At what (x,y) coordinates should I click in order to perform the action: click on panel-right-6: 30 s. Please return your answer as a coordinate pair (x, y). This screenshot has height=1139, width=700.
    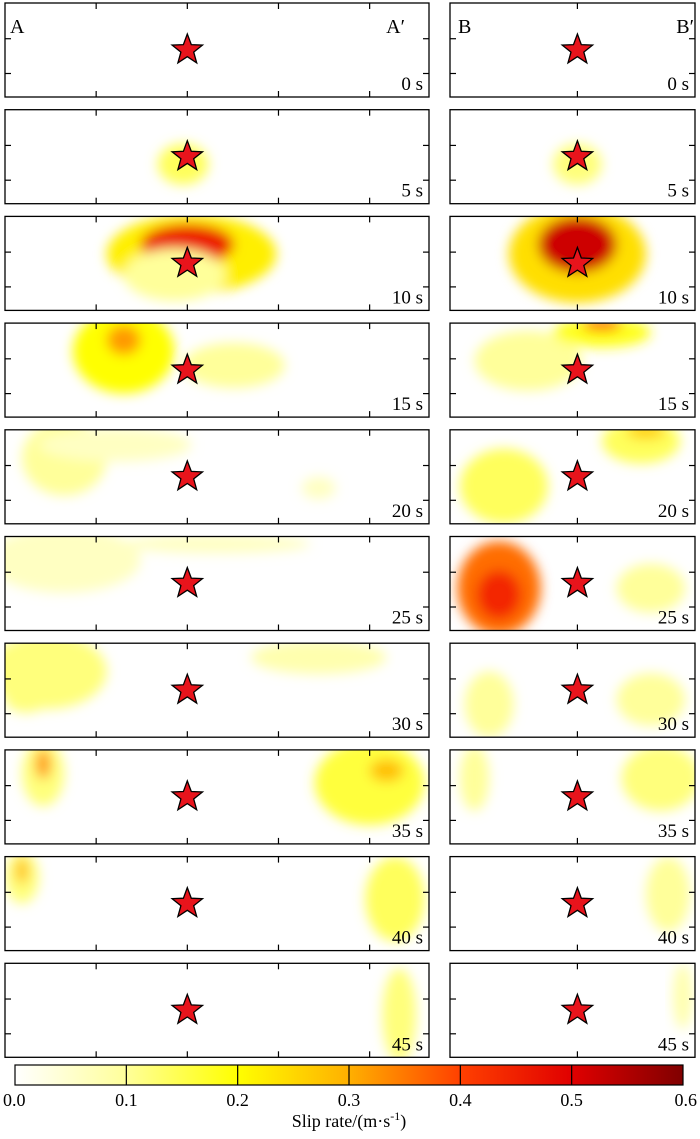
    Looking at the image, I should click on (572, 690).